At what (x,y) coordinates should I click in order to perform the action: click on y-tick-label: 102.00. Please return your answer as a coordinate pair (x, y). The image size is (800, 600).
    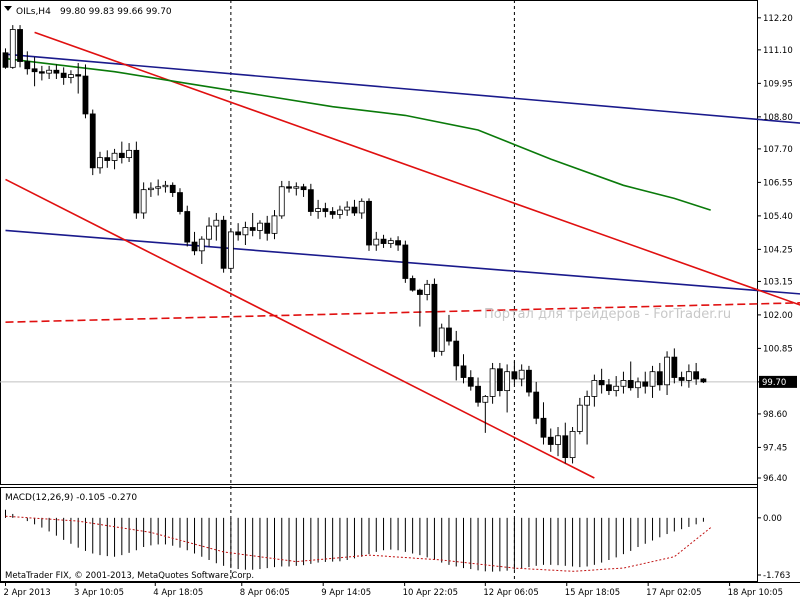
    Looking at the image, I should click on (778, 316).